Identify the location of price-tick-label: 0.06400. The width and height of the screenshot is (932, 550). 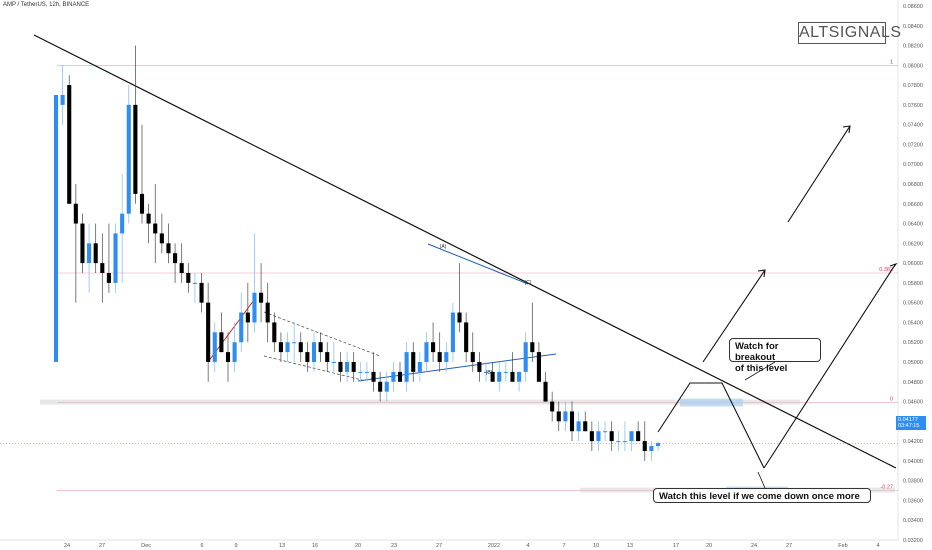
(913, 225).